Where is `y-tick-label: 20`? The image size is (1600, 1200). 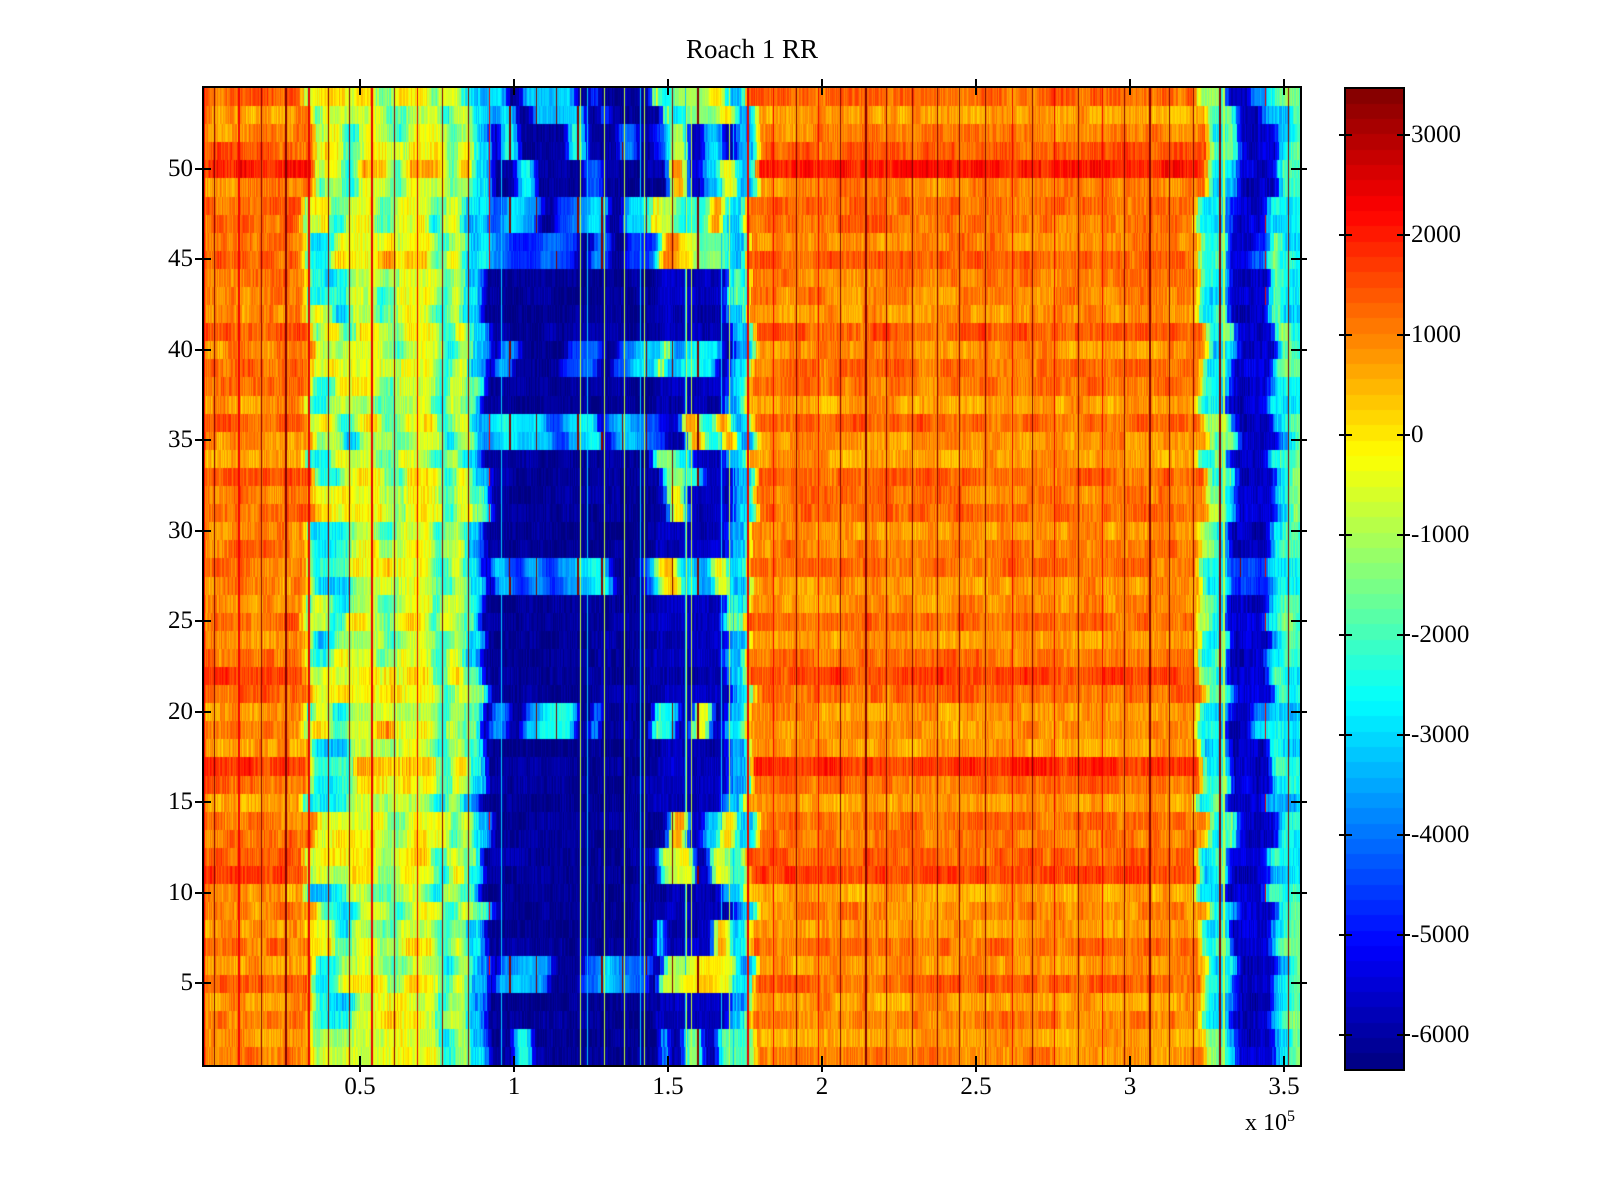 y-tick-label: 20 is located at coordinates (180, 711).